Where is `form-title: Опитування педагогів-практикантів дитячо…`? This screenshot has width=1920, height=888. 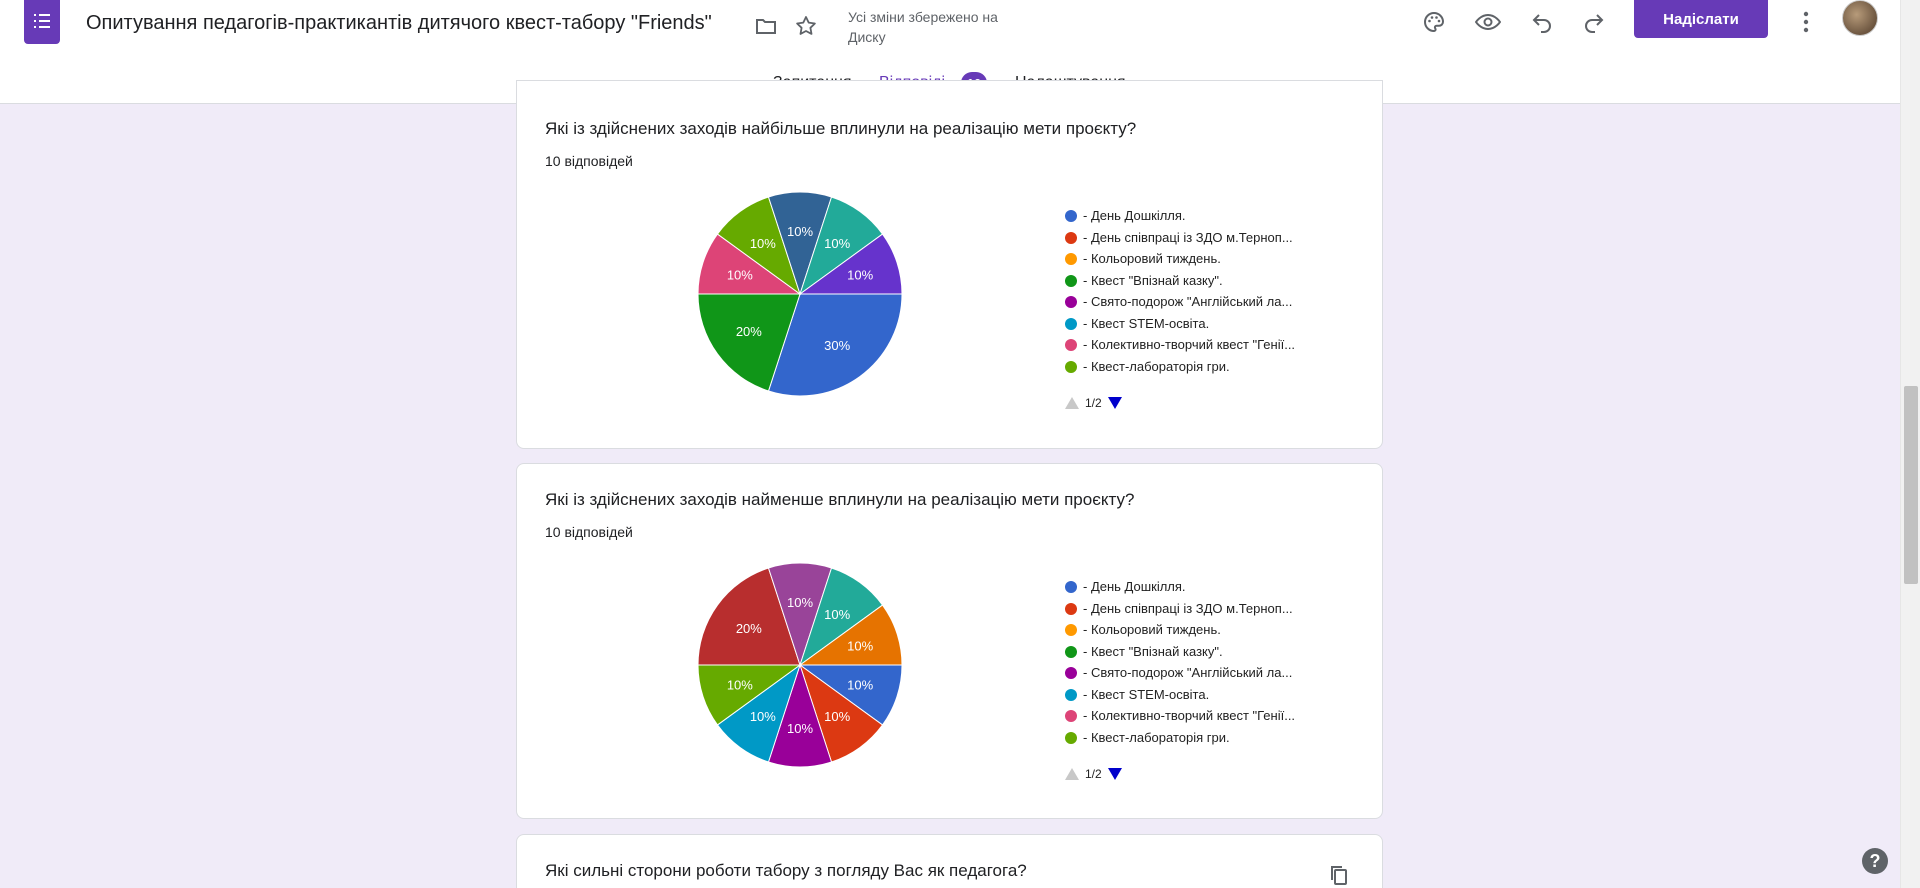 form-title: Опитування педагогів-практикантів дитячо… is located at coordinates (399, 23).